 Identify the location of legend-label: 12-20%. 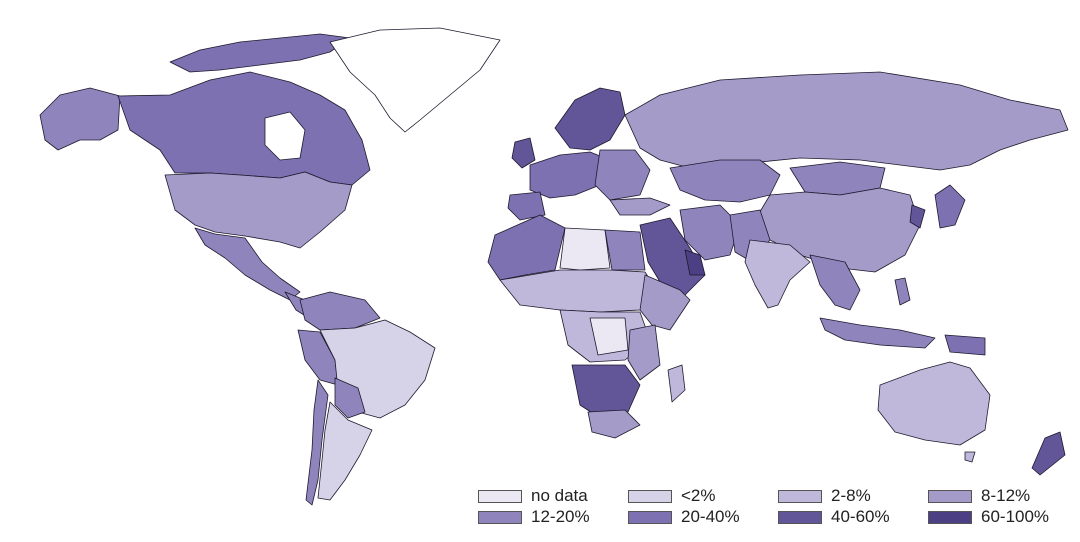
(560, 516).